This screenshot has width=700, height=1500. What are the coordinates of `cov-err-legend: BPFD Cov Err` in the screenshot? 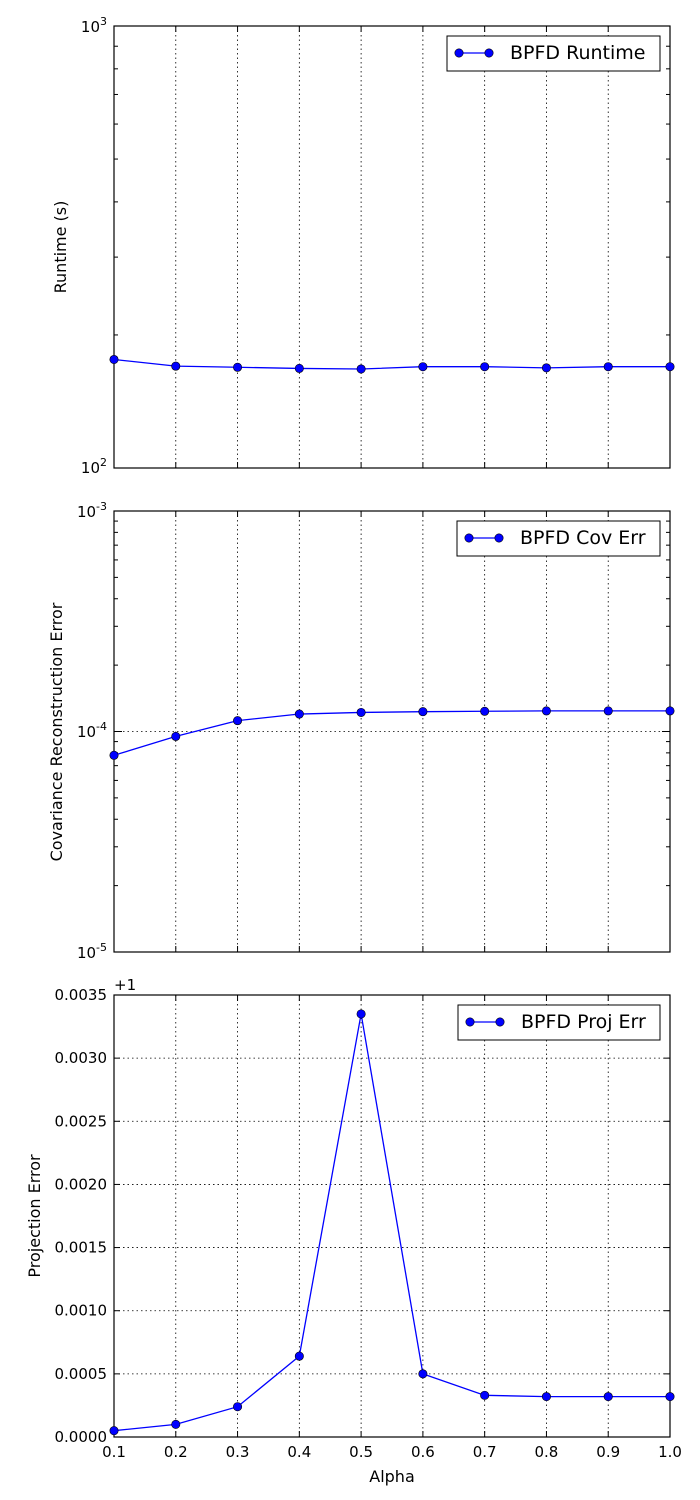 It's located at (558, 538).